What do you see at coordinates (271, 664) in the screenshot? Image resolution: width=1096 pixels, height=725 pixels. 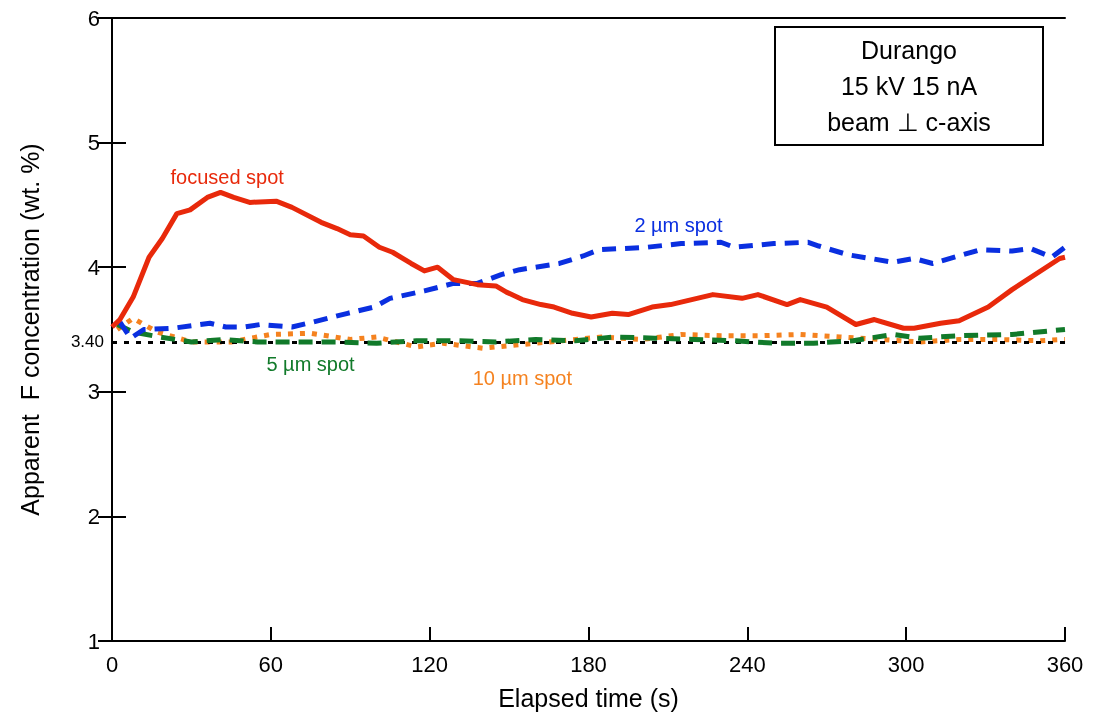 I see `x-tick-label: 60` at bounding box center [271, 664].